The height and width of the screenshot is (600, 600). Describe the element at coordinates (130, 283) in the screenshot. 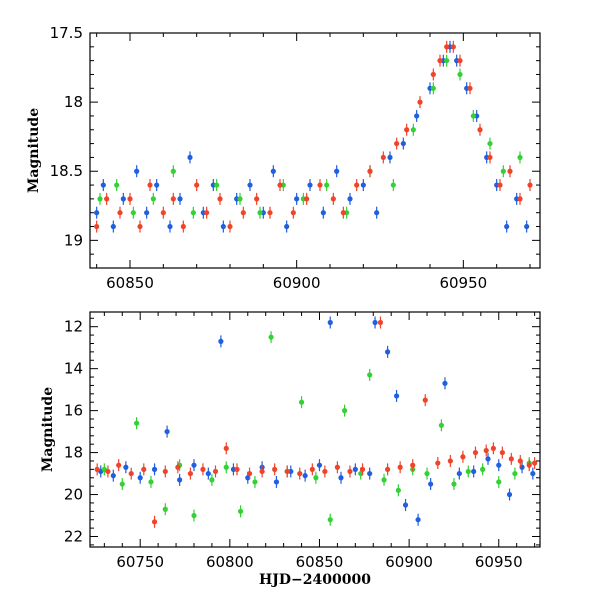

I see `top-x-tick-label: 60850` at that location.